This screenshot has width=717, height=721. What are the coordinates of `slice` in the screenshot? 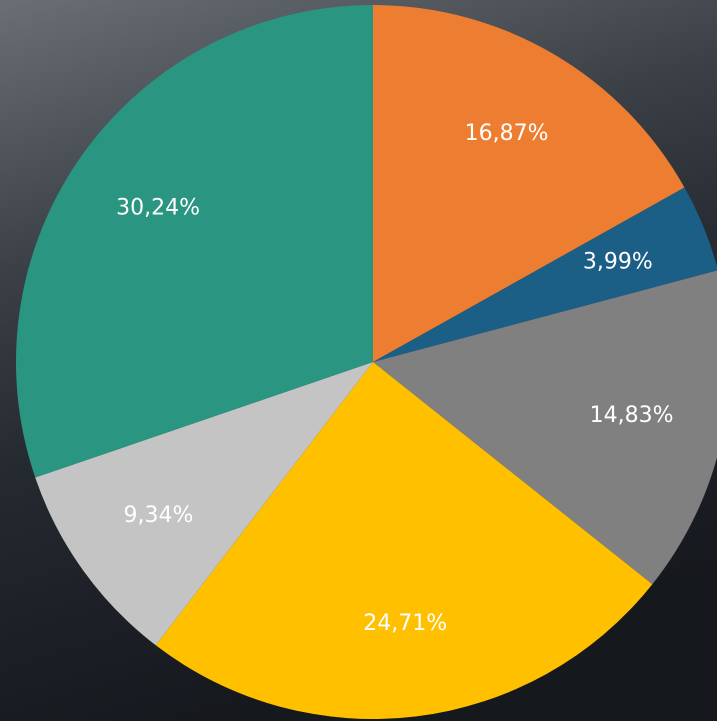 It's located at (545, 274).